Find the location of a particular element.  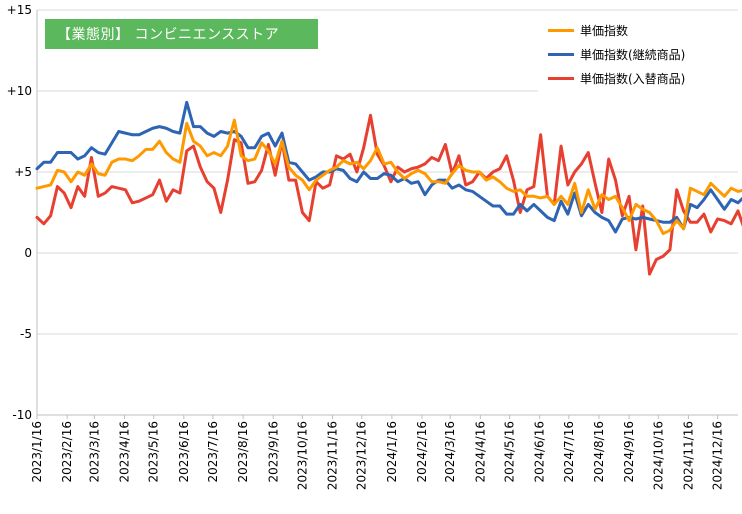

x-tick-label: 2024/7/16 is located at coordinates (569, 452).